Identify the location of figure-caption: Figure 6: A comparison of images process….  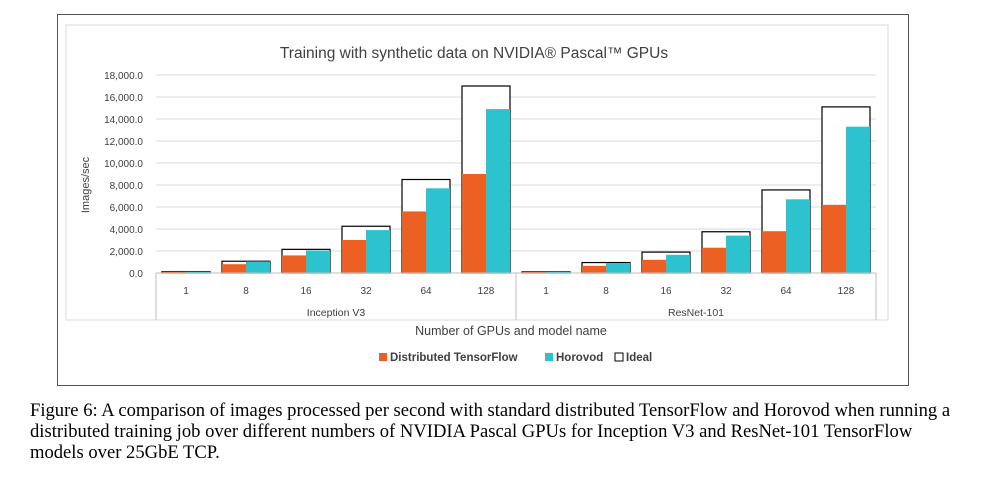
(490, 431).